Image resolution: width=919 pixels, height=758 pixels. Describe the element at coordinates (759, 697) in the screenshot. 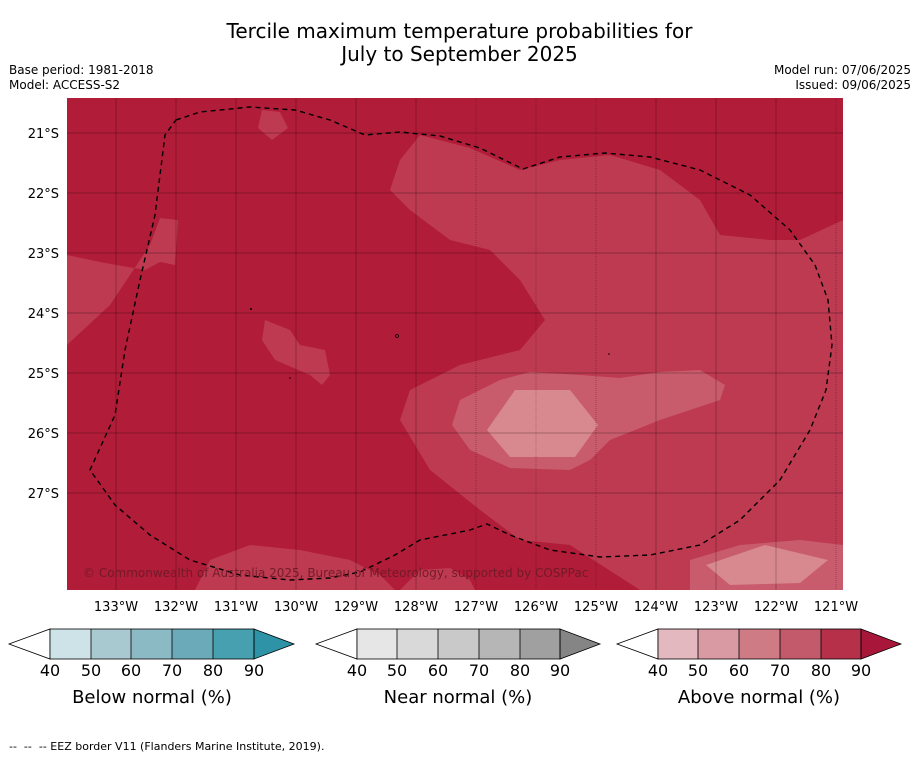

I see `legend-above-label: Above normal (%)` at that location.